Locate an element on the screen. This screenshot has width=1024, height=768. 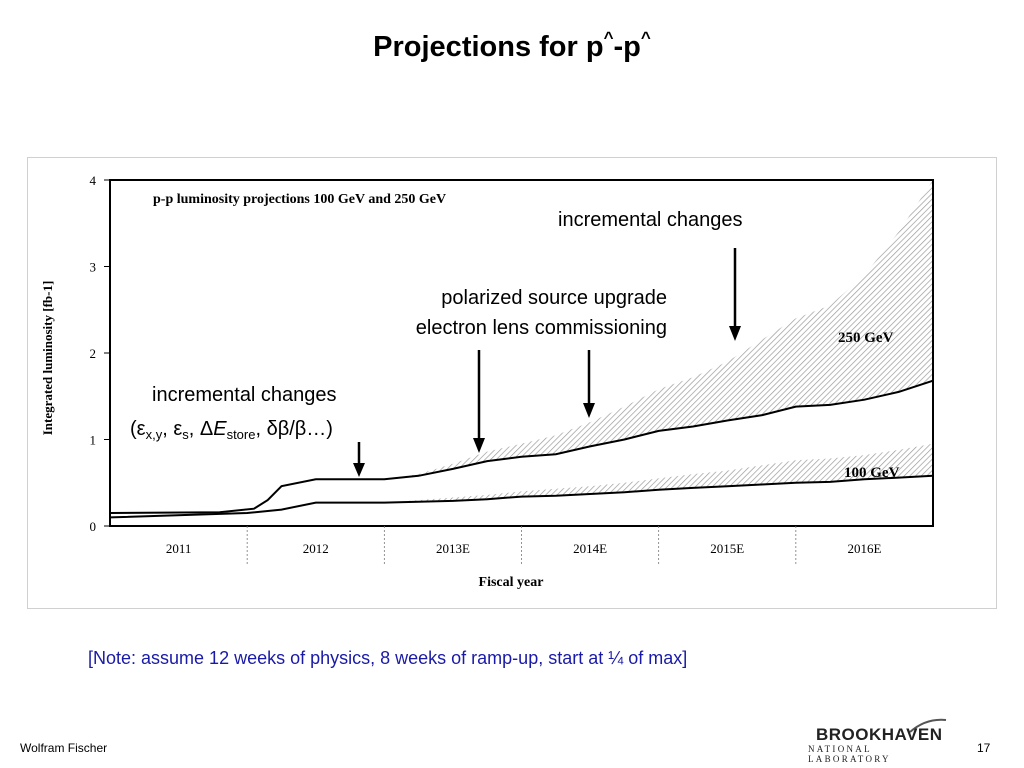
x-tick-label: 2016E is located at coordinates (864, 548).